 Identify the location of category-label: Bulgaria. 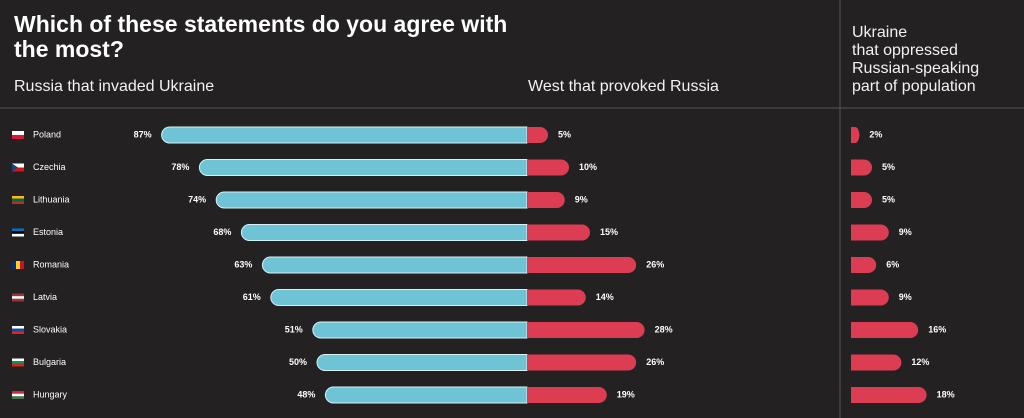
(49, 362).